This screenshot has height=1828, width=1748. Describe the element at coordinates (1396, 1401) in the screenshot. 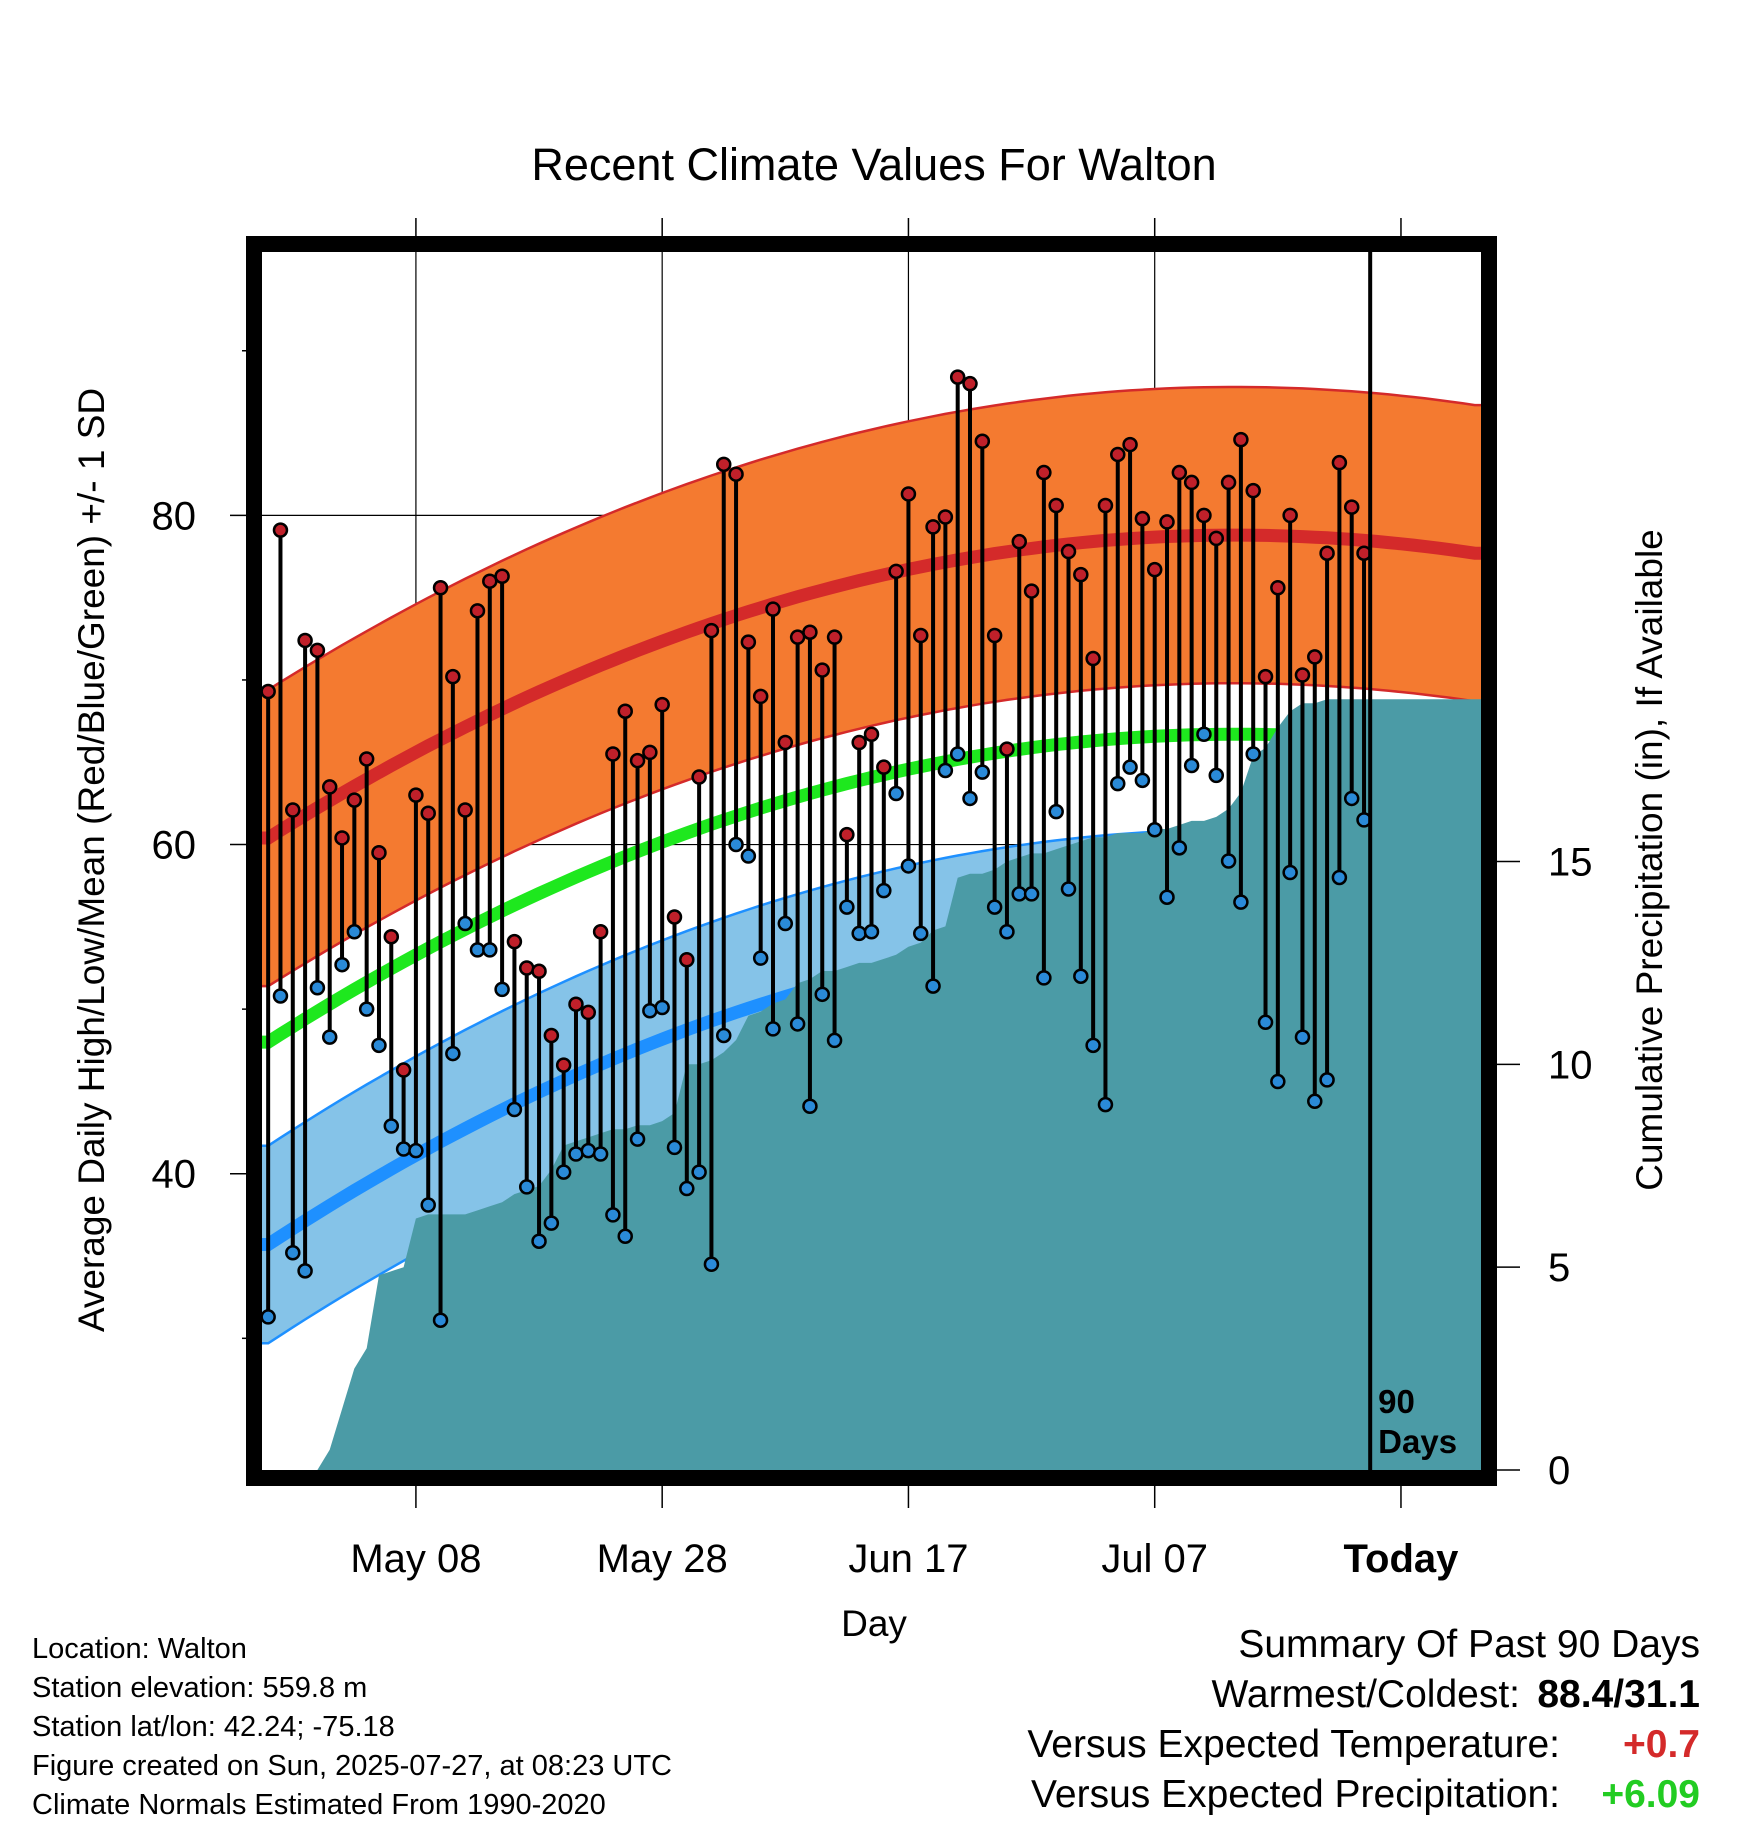

I see `days-annotation-line: 90` at that location.